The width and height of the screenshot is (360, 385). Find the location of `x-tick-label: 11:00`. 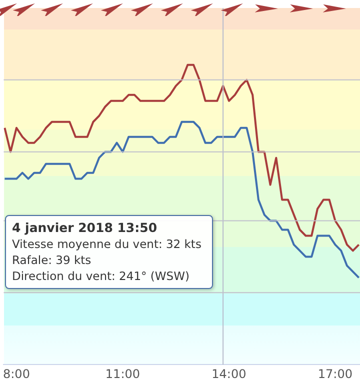

x-tick-label: 11:00 is located at coordinates (122, 373).